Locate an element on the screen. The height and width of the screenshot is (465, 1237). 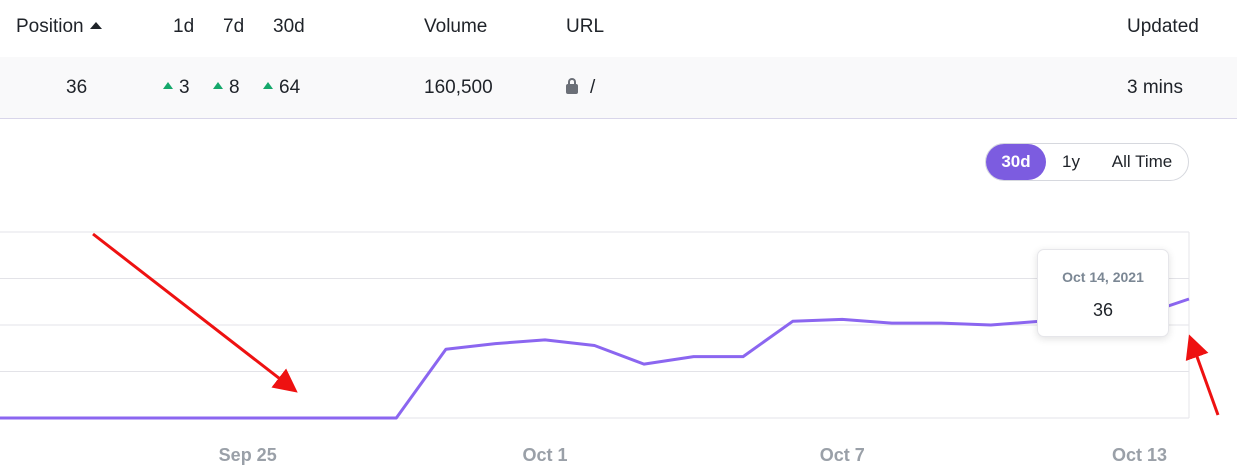
table-row: 36 3 8 64 160,500 / 3 mins is located at coordinates (618, 88).